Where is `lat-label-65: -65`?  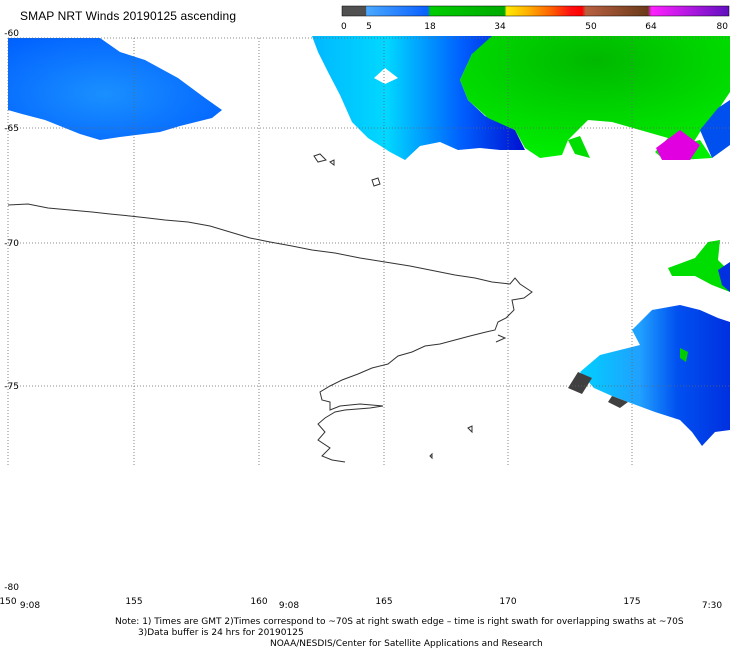
lat-label-65: -65 is located at coordinates (11, 129).